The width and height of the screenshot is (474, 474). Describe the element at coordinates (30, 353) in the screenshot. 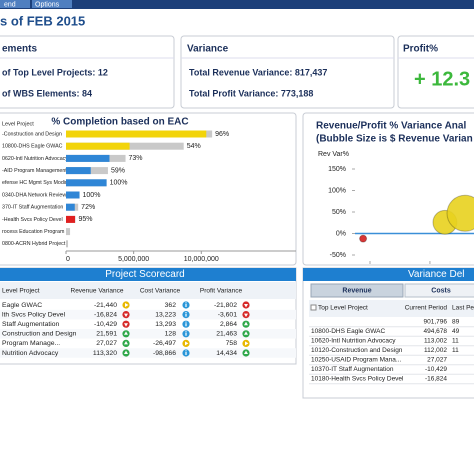

I see `cell: Nutrition Advocacy` at that location.